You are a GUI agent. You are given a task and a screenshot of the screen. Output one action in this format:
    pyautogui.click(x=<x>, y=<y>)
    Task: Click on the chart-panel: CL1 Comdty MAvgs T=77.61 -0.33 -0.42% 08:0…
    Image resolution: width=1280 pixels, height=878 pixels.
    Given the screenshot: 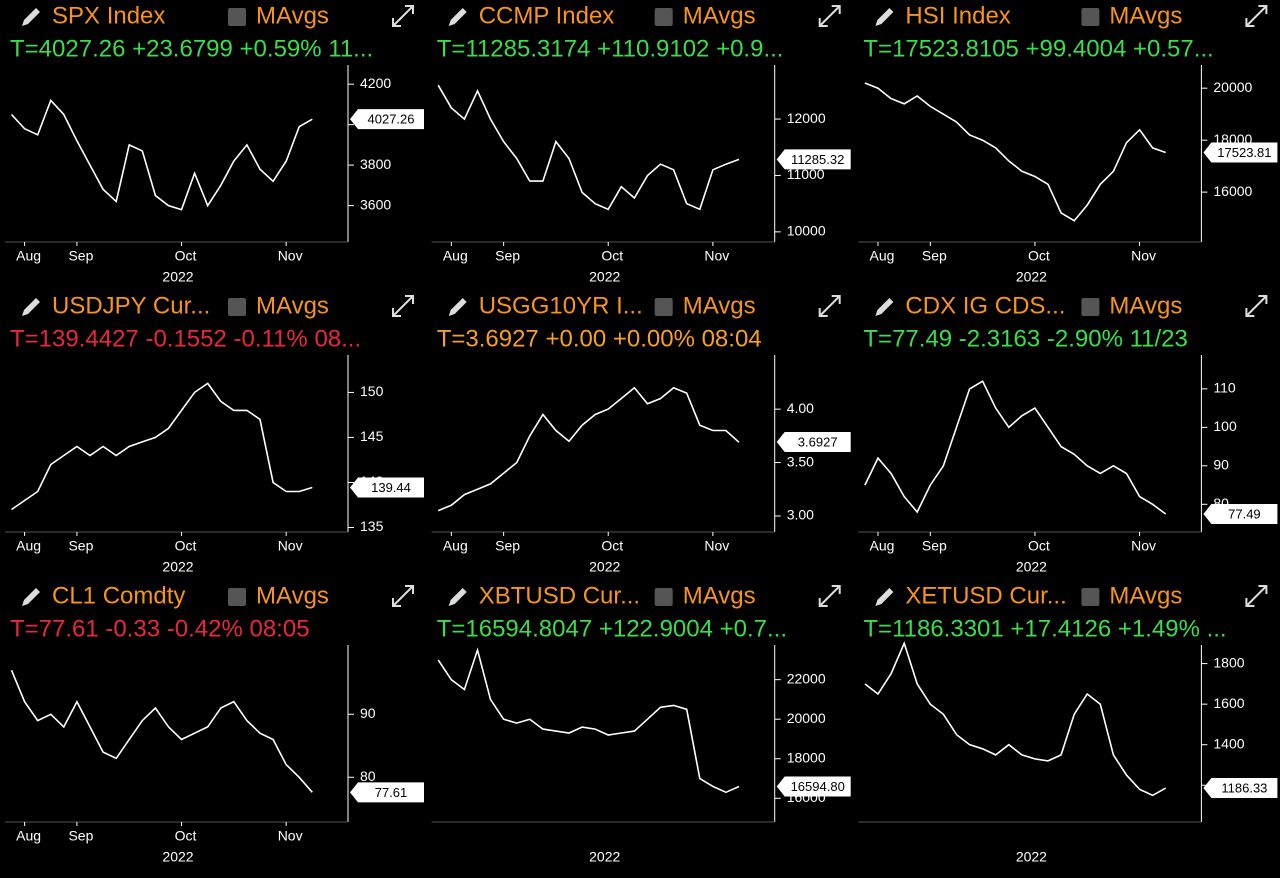 What is the action you would take?
    pyautogui.click(x=214, y=723)
    